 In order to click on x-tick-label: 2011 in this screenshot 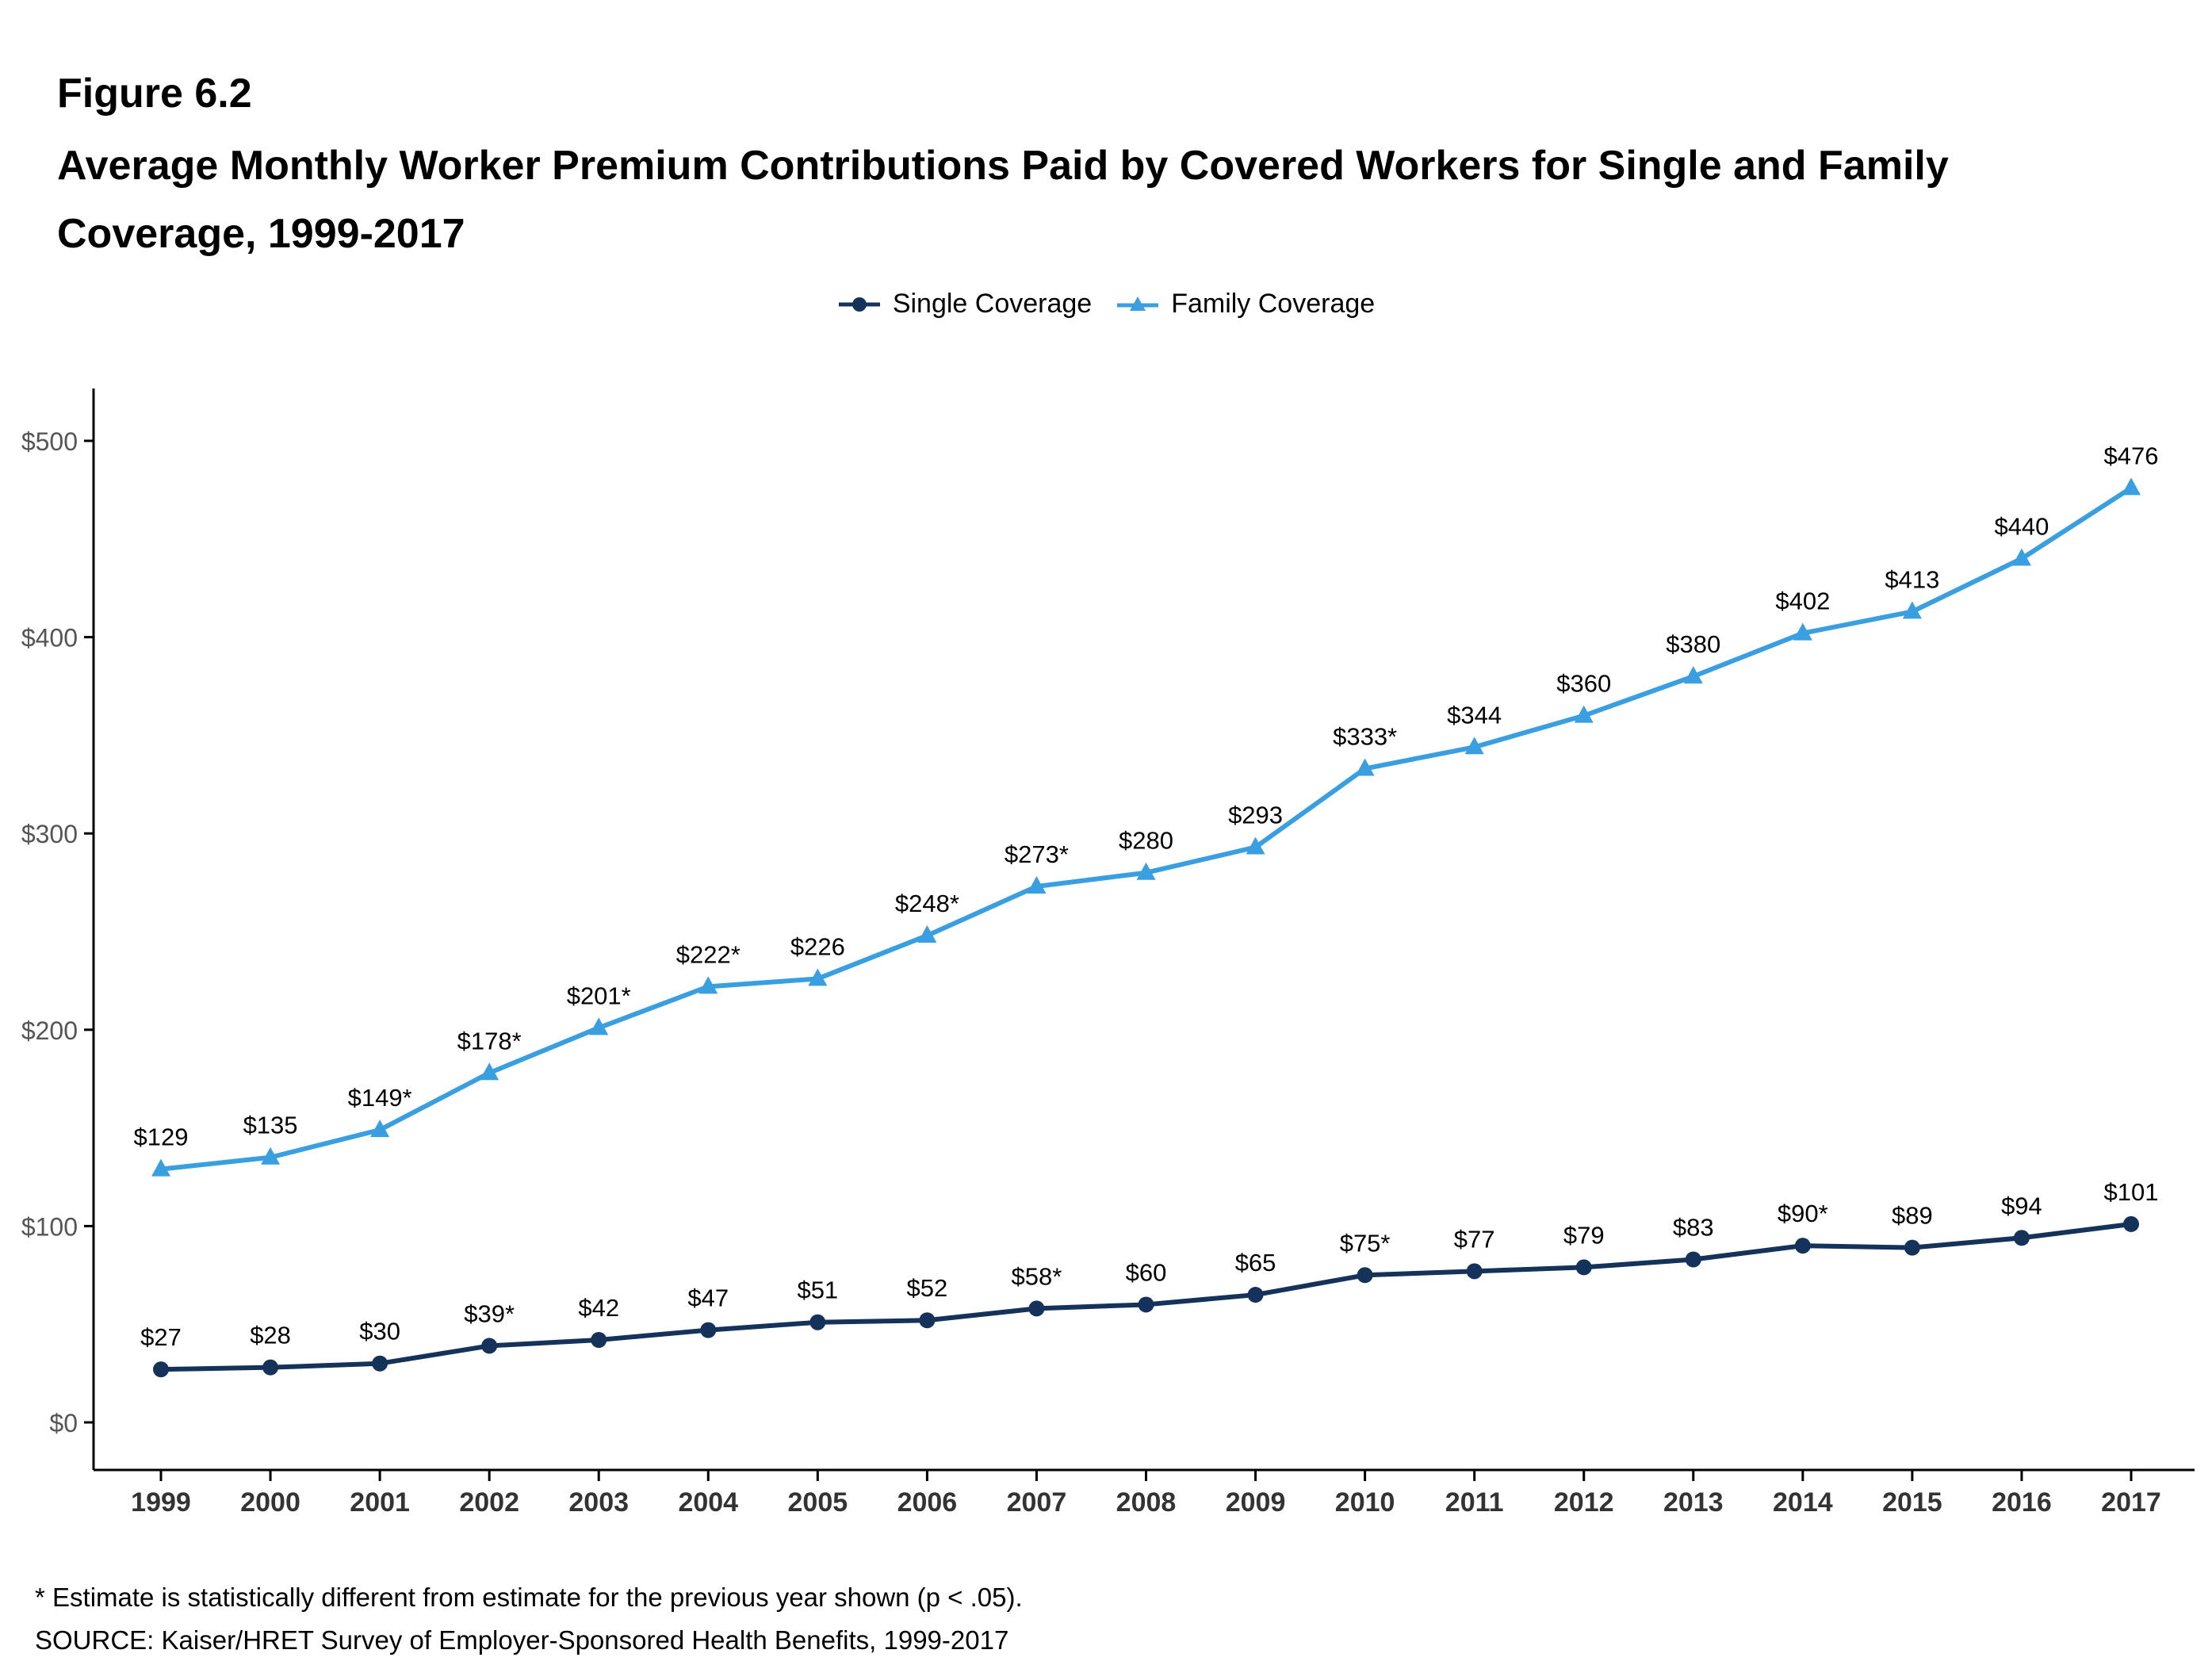, I will do `click(1474, 1502)`.